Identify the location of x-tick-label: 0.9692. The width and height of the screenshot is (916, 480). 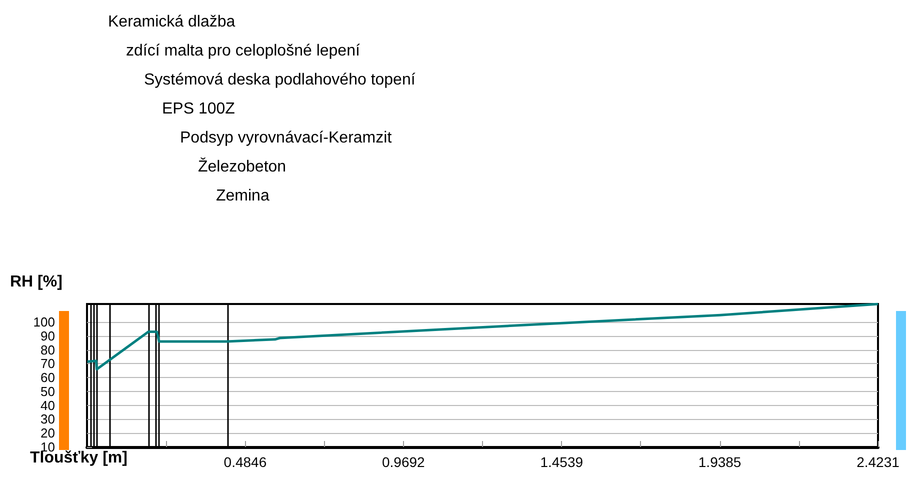
(404, 462).